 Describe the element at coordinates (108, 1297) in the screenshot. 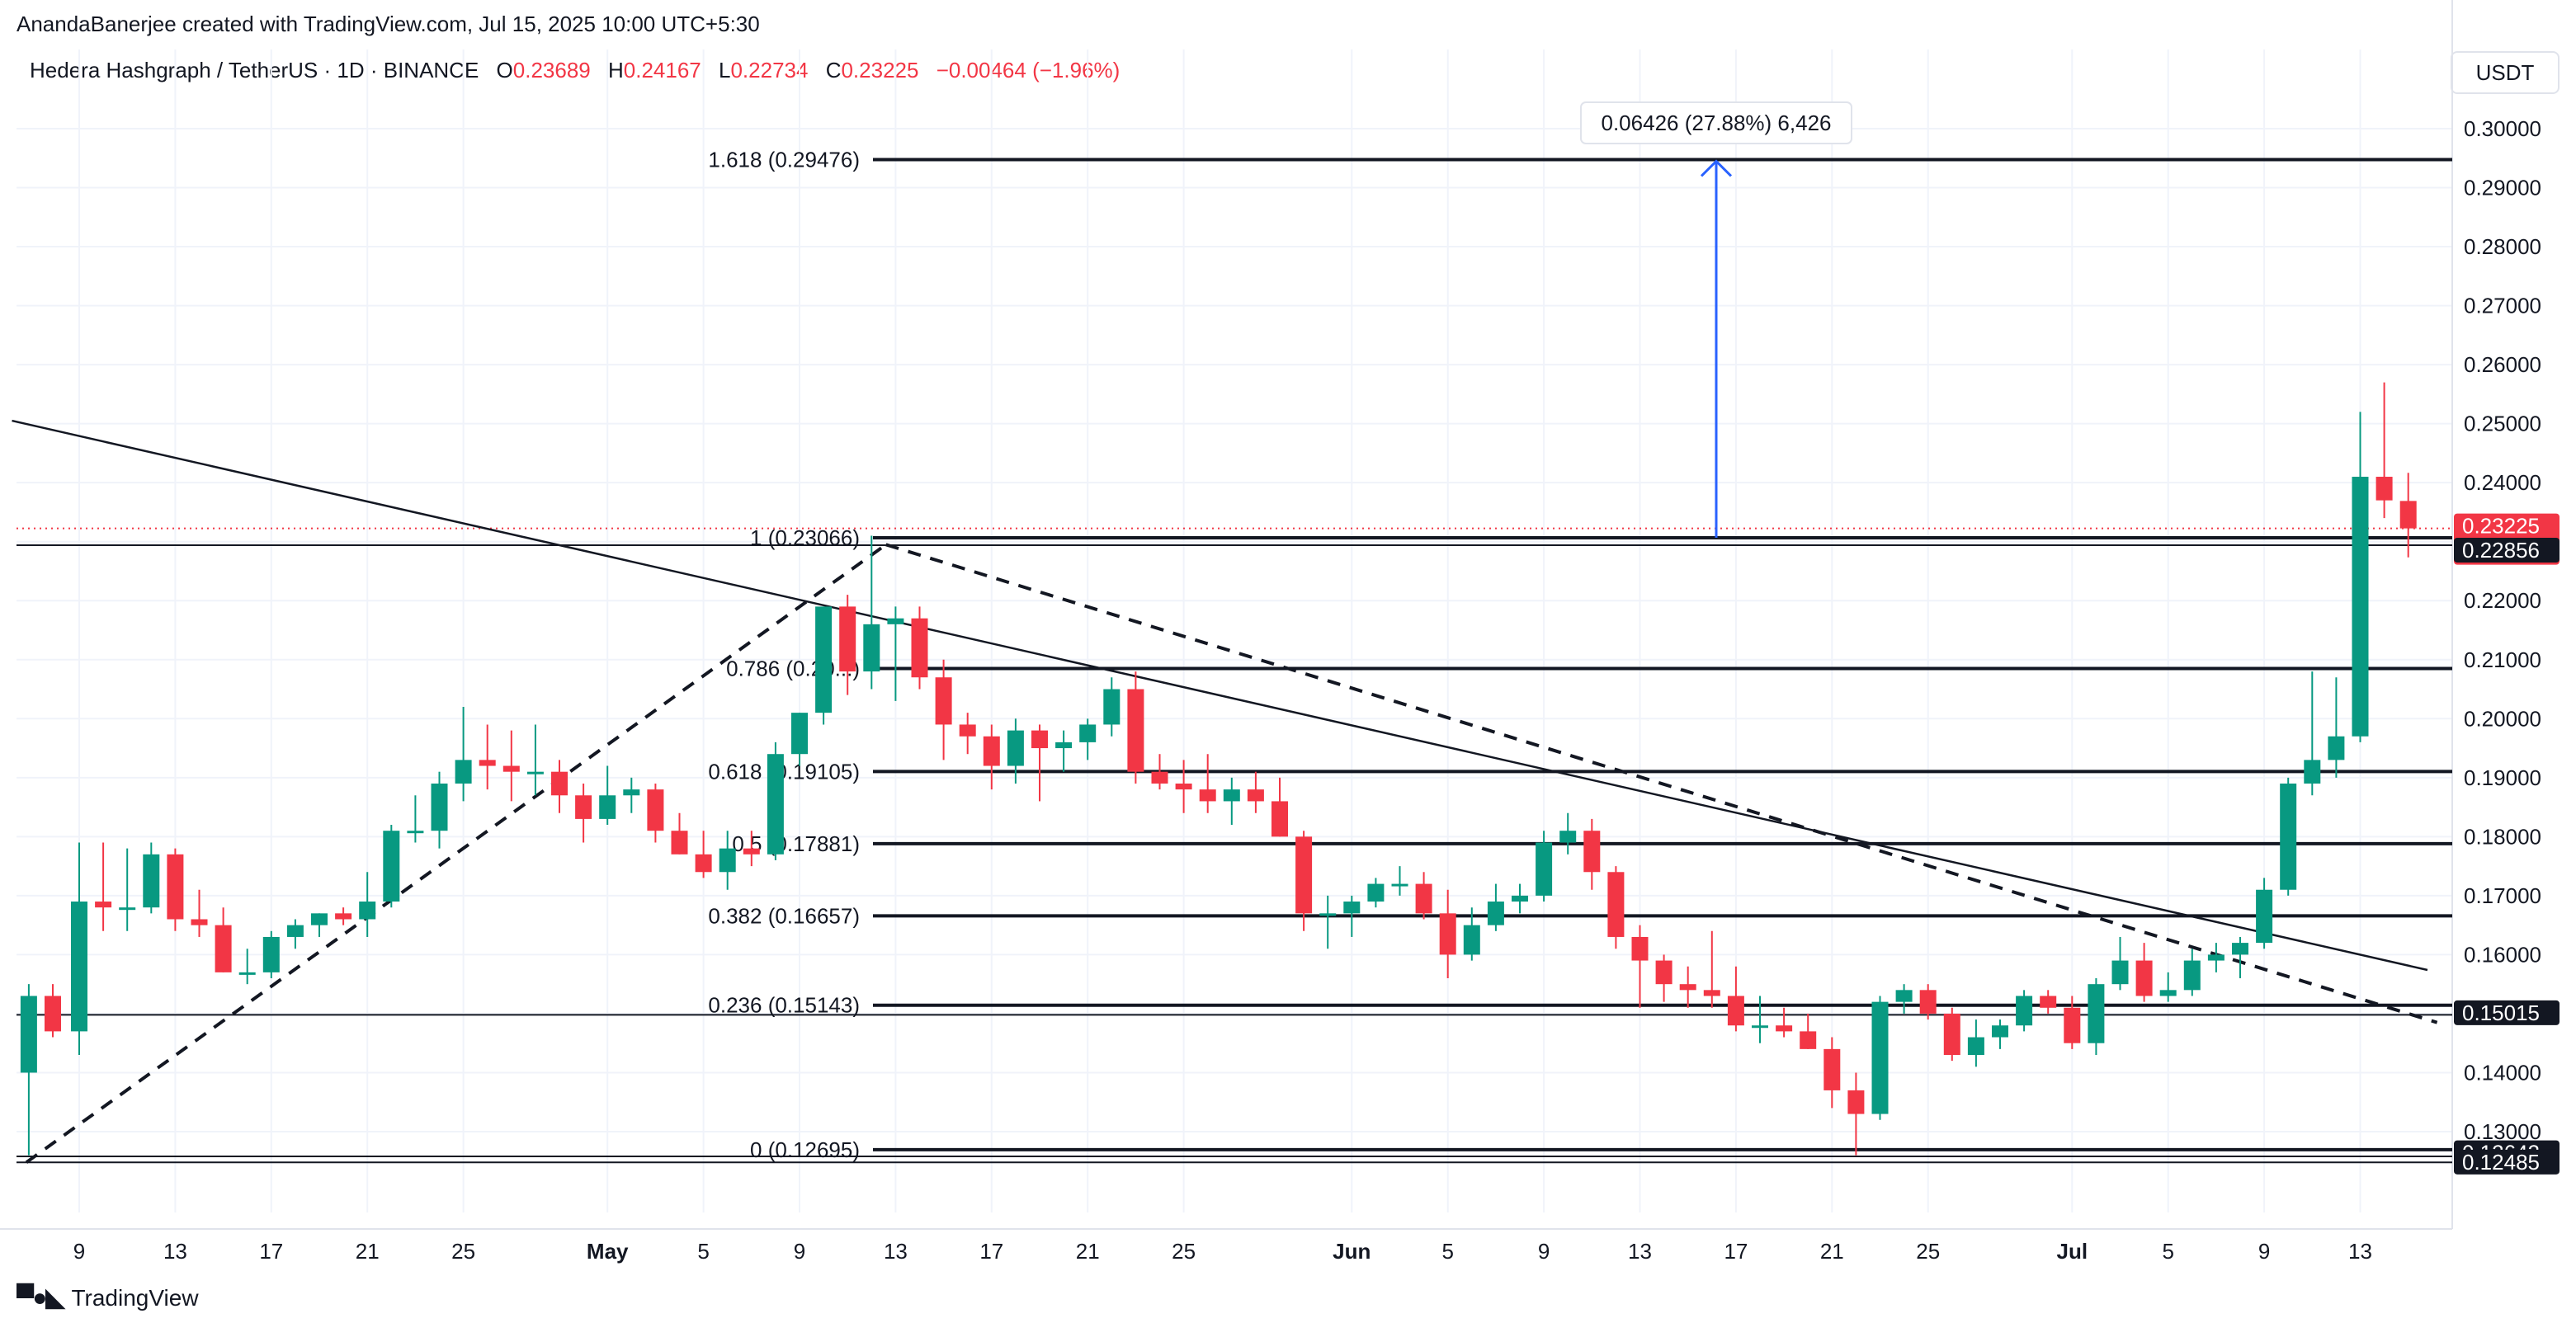

I see `tradingview-logo: ▀●◣ TradingView` at that location.